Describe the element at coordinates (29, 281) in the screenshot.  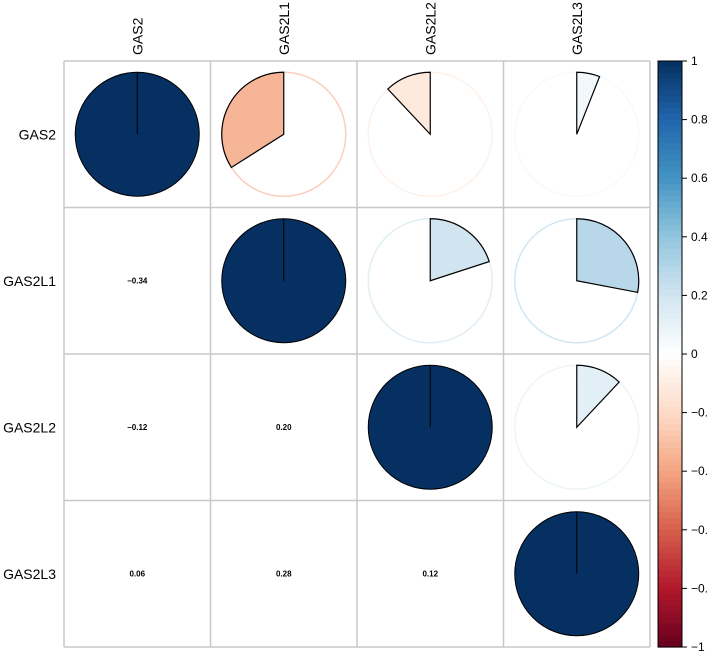
I see `row-label-GAS2L1: GAS2L1` at that location.